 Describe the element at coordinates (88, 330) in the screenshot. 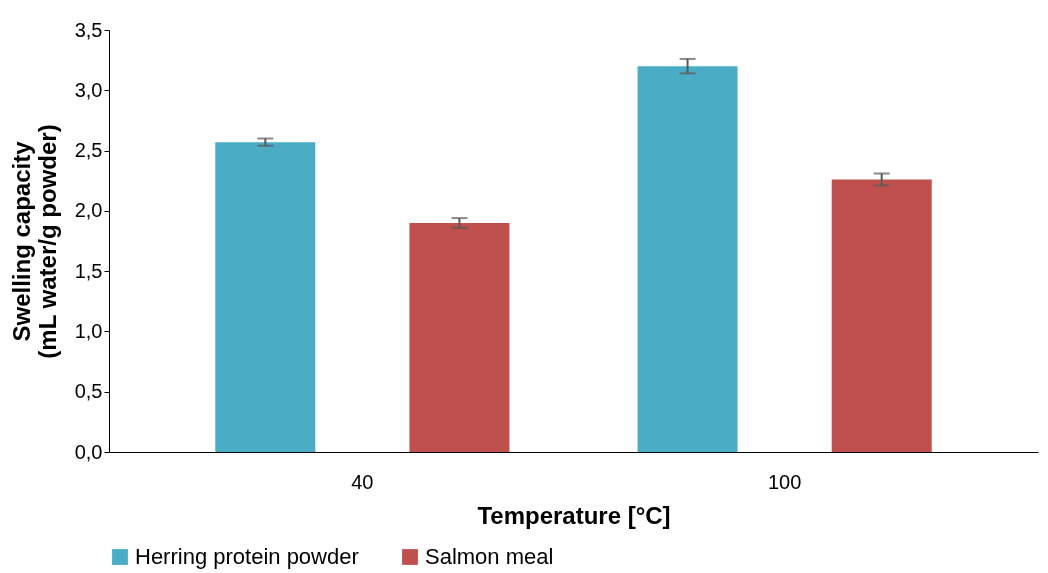

I see `y-tick-label: 1,0` at that location.